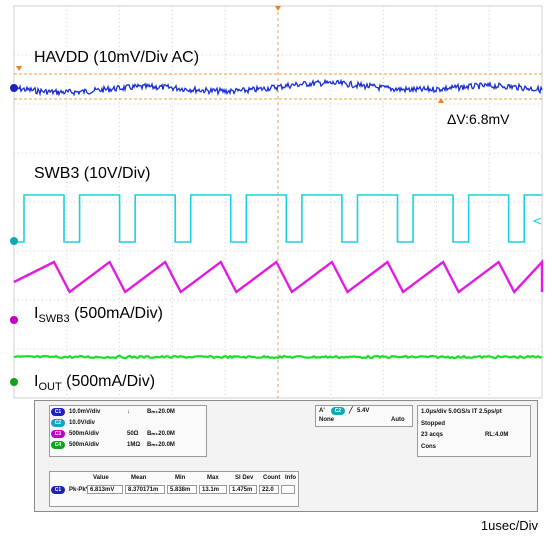  What do you see at coordinates (36, 381) in the screenshot?
I see `iout-label-main: I` at bounding box center [36, 381].